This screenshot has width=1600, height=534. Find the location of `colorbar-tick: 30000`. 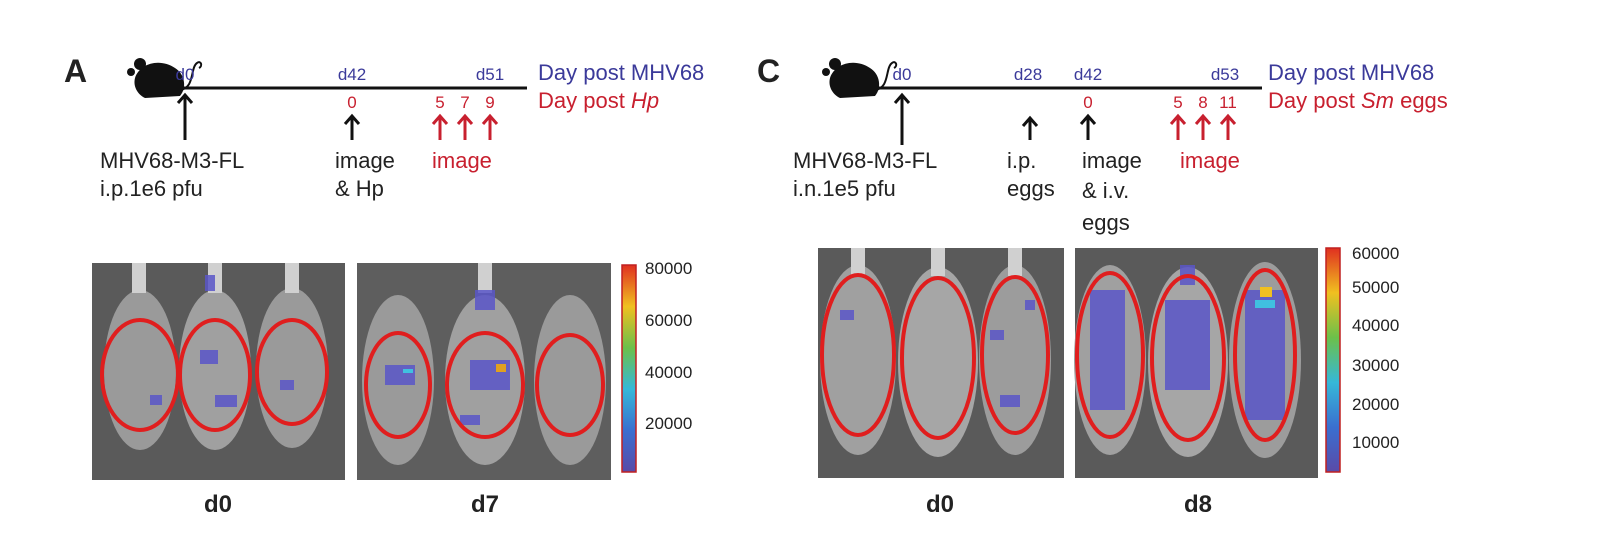

colorbar-tick: 30000 is located at coordinates (1375, 365).